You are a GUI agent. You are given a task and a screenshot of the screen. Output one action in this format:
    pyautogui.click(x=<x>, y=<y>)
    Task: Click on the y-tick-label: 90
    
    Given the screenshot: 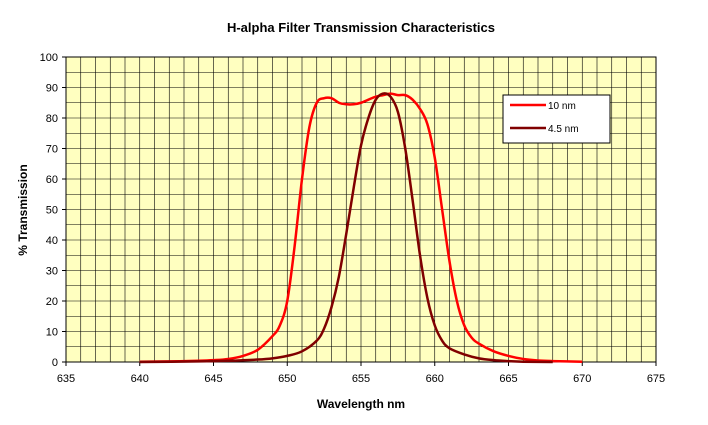 What is the action you would take?
    pyautogui.click(x=52, y=89)
    